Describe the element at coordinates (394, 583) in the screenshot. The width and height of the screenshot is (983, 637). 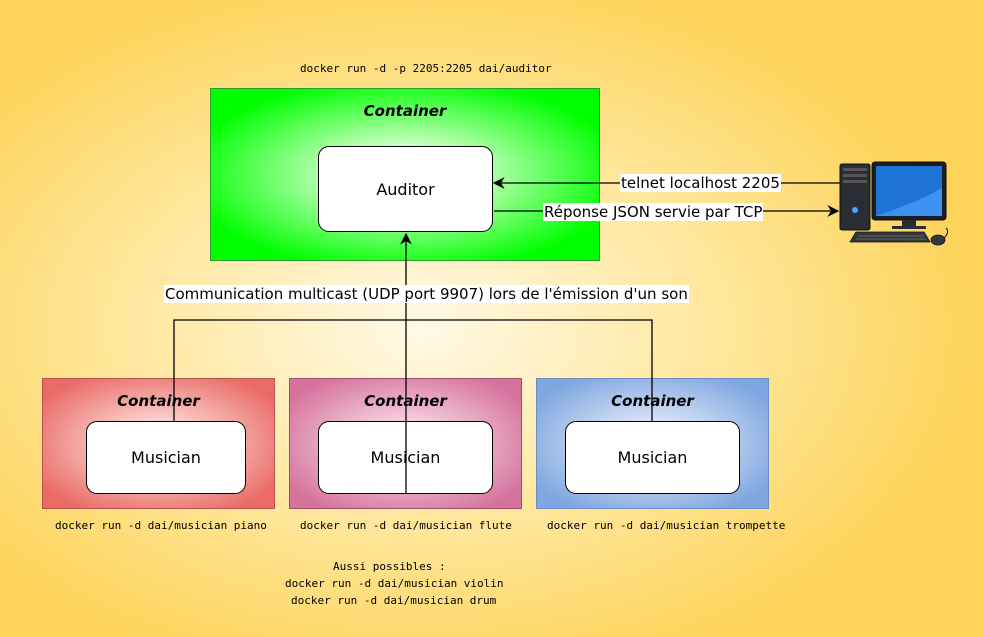
I see `violin-command: docker run -d dai/musician violin` at that location.